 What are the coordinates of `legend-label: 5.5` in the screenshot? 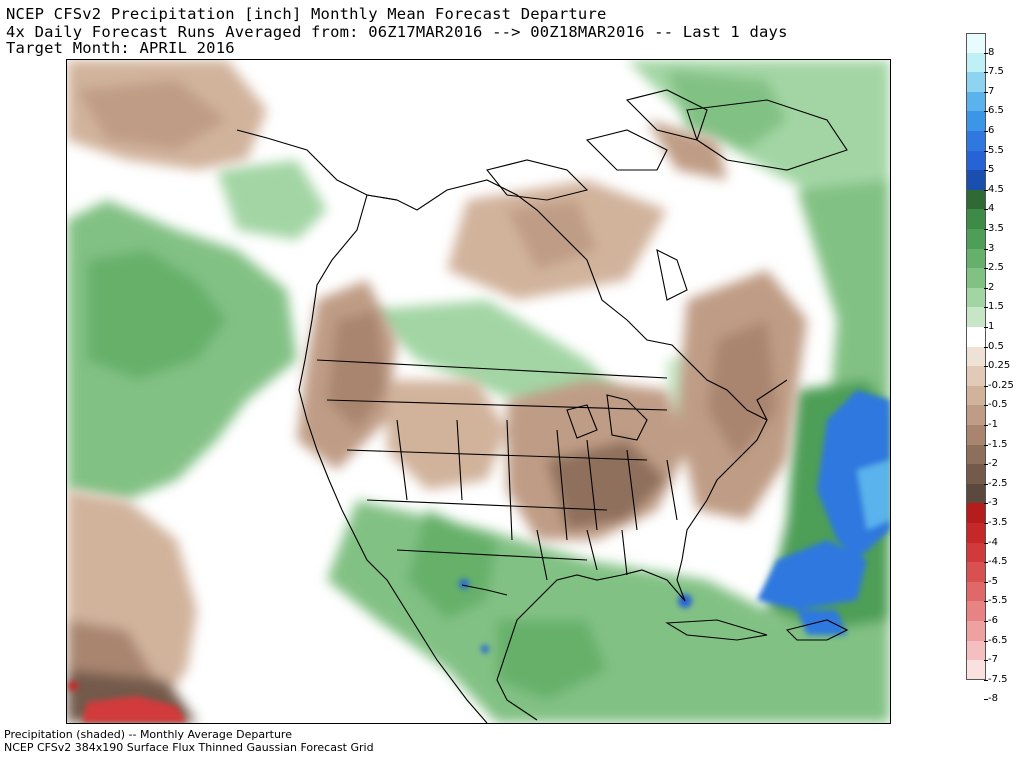 It's located at (996, 150).